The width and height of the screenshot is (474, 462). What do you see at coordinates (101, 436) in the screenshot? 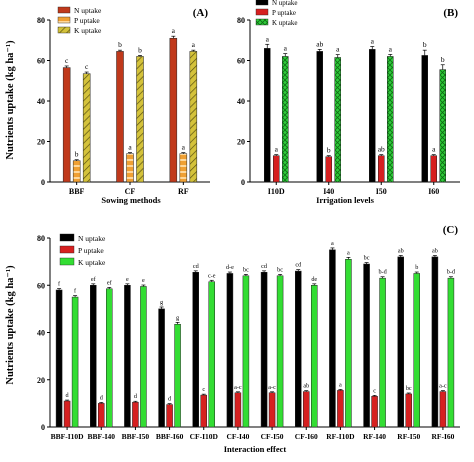
I see `x-tick-label: BBF-I40` at bounding box center [101, 436].